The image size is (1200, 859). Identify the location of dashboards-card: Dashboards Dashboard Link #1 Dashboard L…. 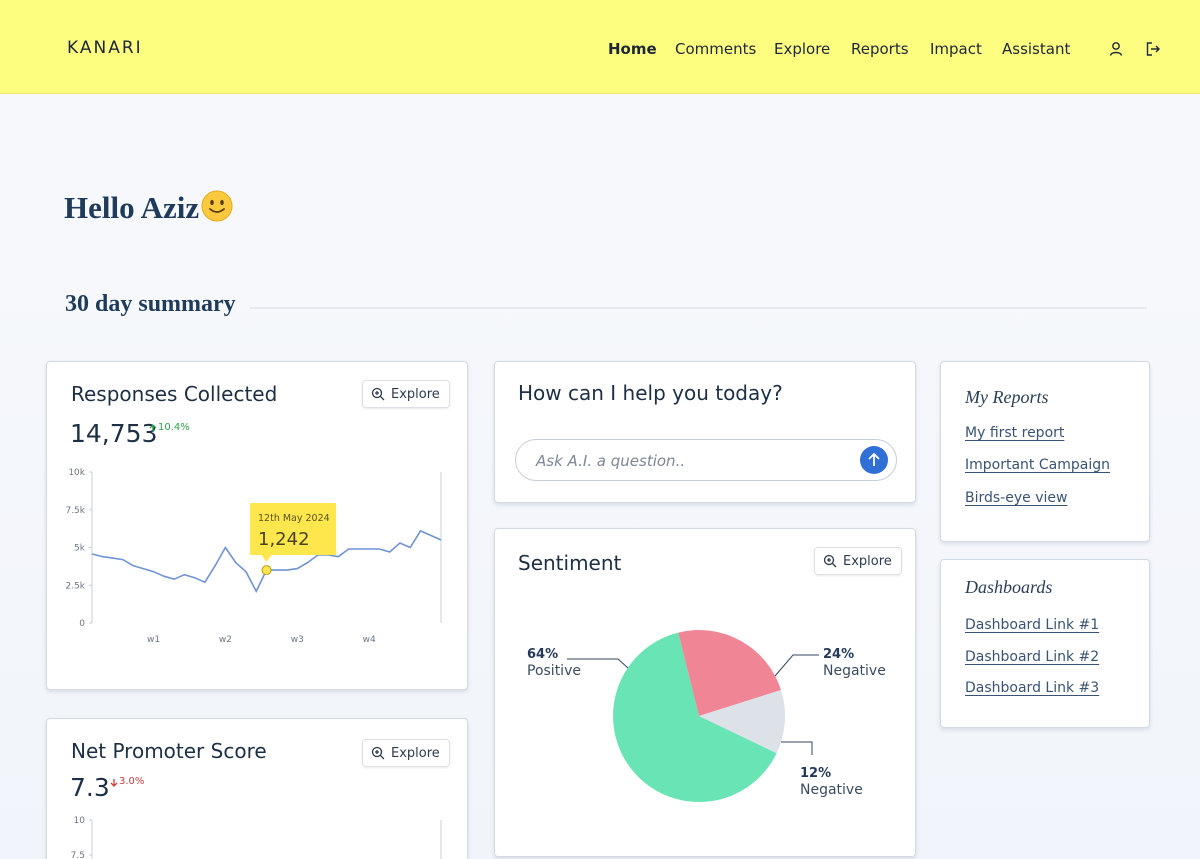
(1045, 643).